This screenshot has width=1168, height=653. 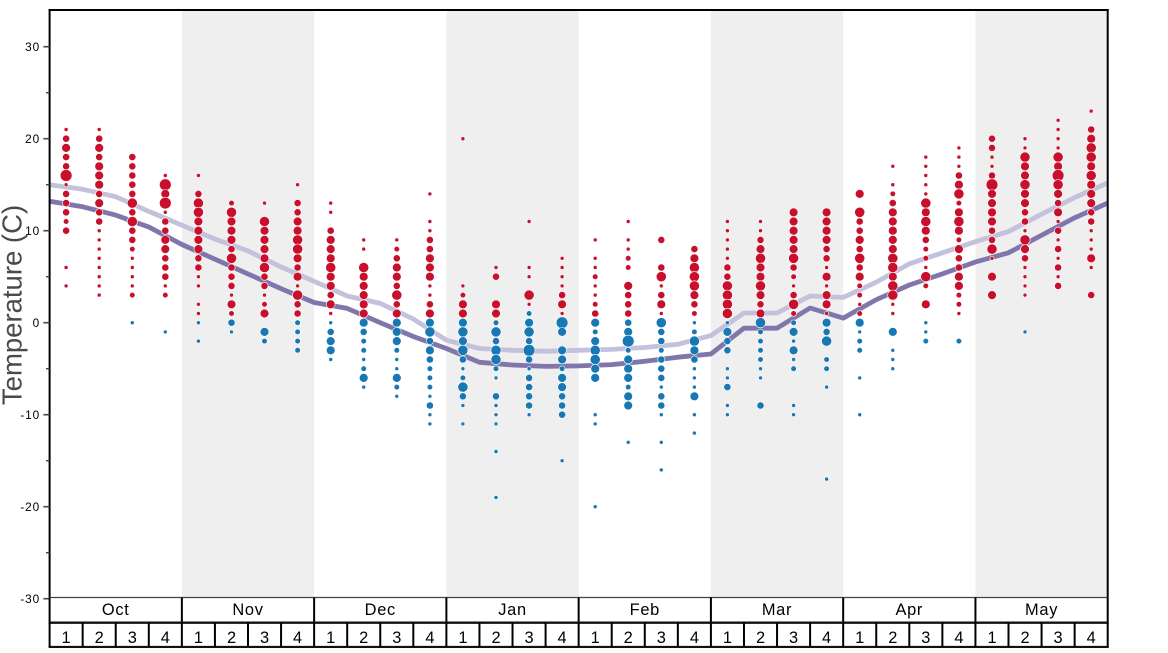 What do you see at coordinates (777, 610) in the screenshot?
I see `svg-text: Mar` at bounding box center [777, 610].